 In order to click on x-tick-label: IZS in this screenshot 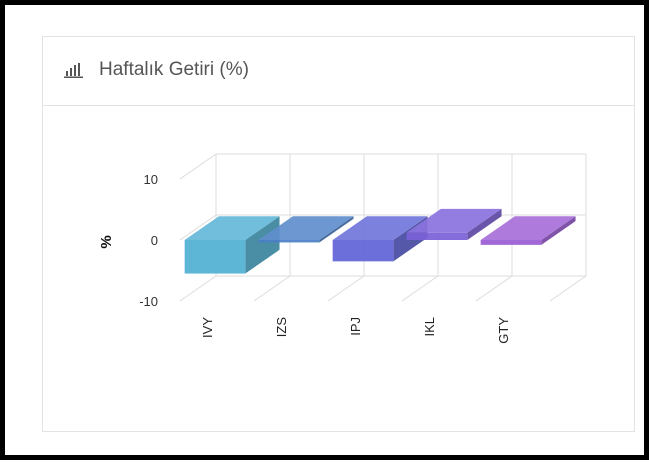, I will do `click(281, 327)`.